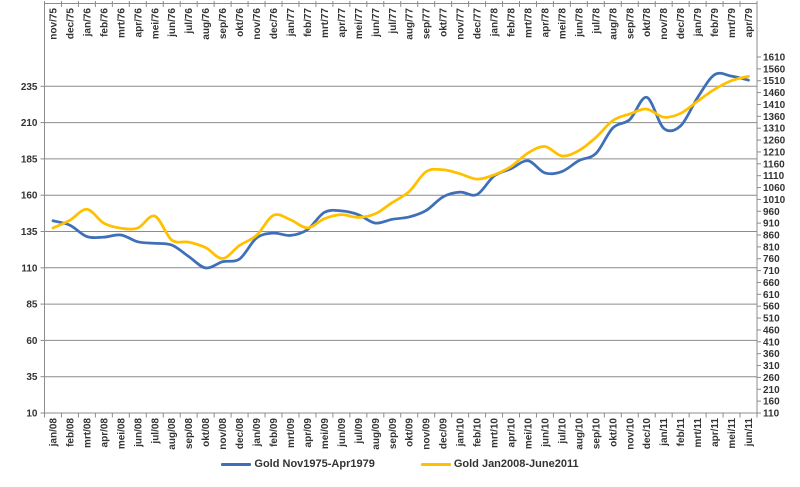 This screenshot has height=487, width=800. I want to click on top-axis-label: okt/78, so click(647, 22).